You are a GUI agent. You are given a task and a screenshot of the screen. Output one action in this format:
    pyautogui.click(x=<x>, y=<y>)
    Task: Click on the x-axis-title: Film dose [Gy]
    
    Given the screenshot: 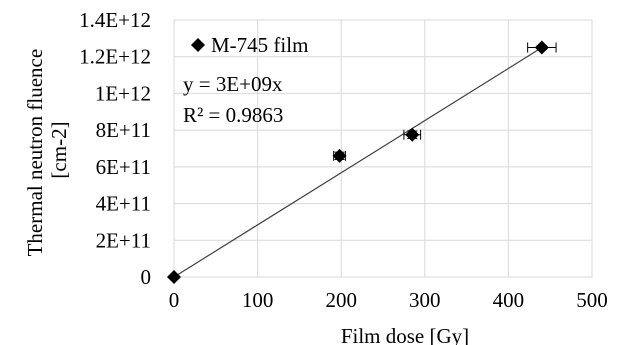 What is the action you would take?
    pyautogui.click(x=405, y=334)
    